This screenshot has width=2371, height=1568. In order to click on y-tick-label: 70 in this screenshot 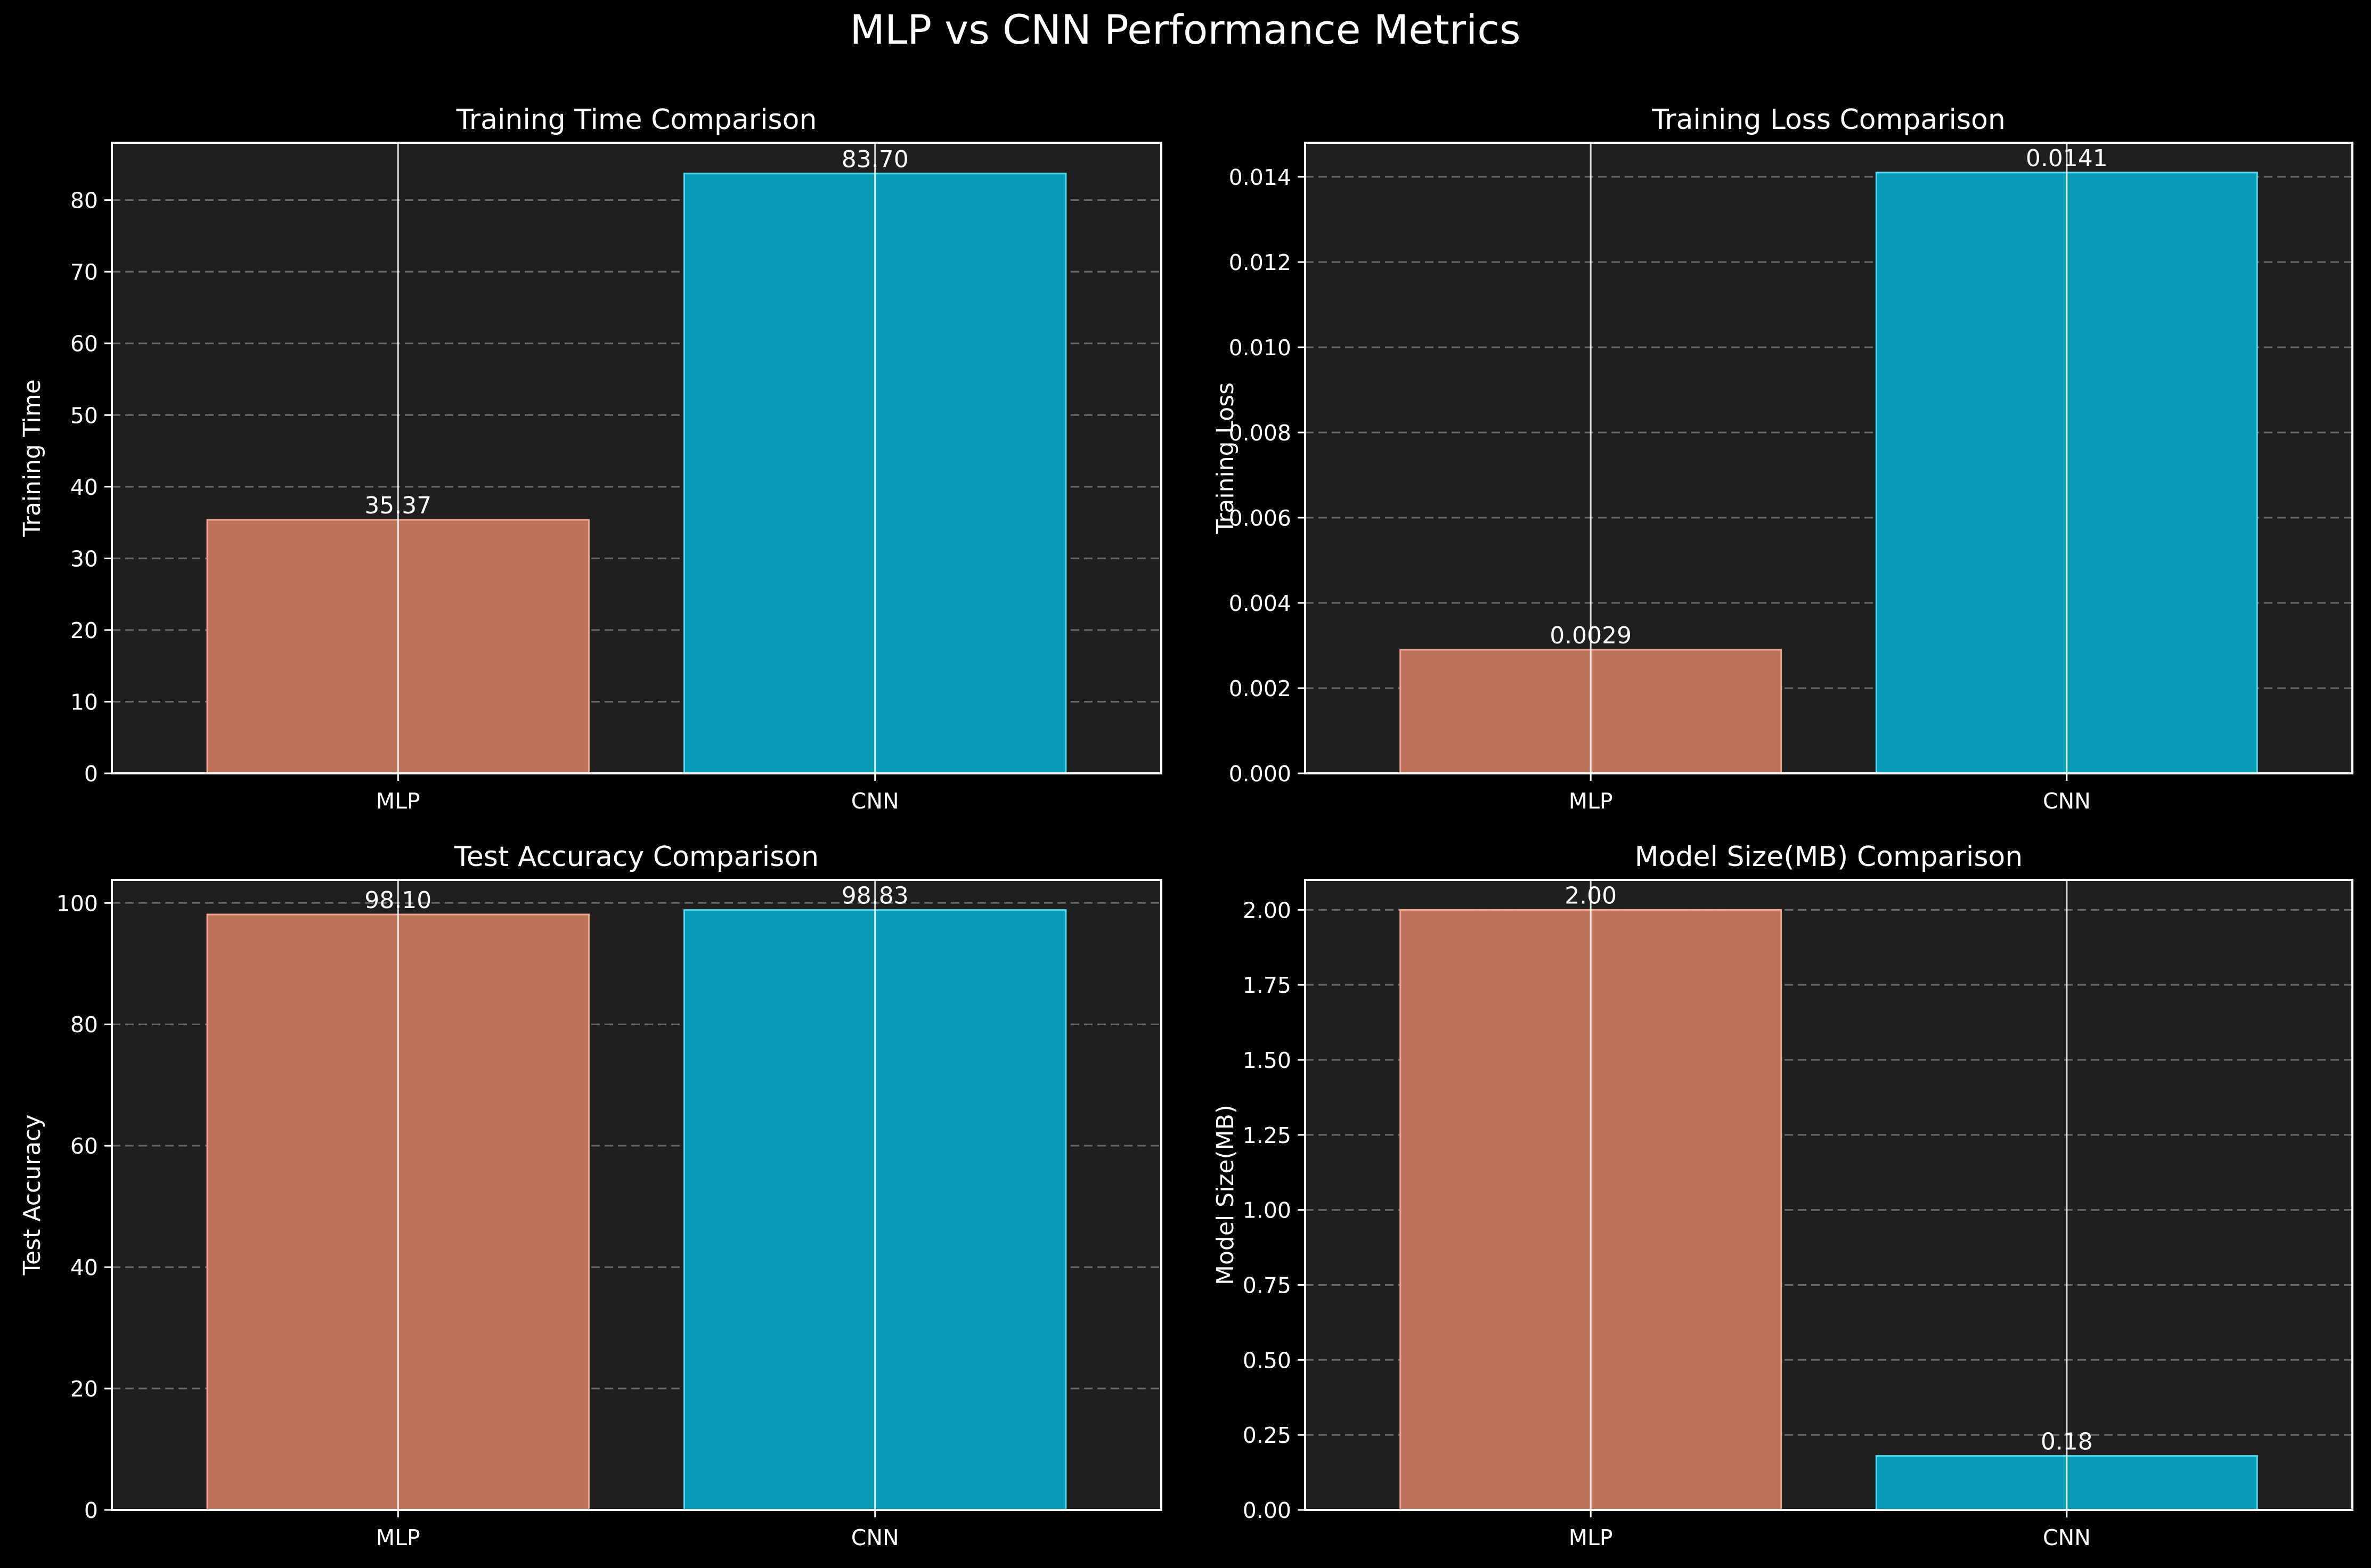, I will do `click(84, 272)`.